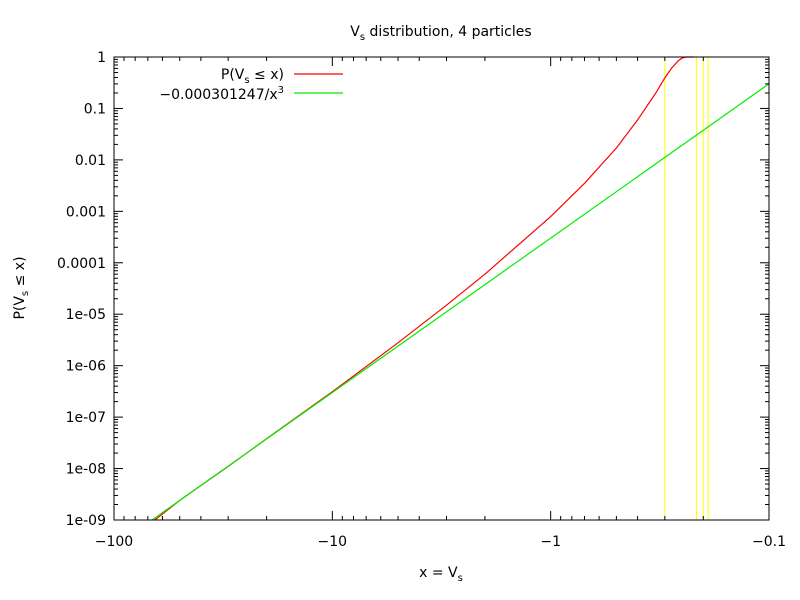  Describe the element at coordinates (114, 542) in the screenshot. I see `x-tick-label: −100` at that location.